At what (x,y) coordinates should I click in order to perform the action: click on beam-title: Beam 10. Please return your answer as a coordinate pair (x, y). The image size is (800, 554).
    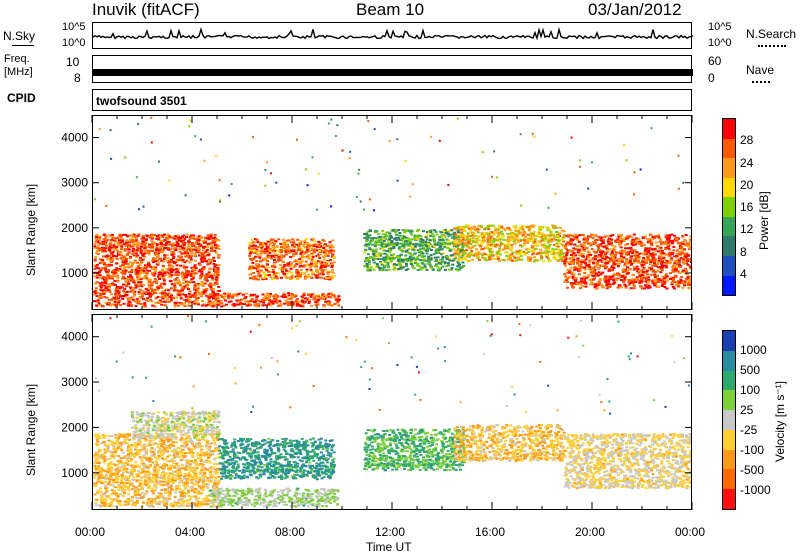
    Looking at the image, I should click on (390, 9).